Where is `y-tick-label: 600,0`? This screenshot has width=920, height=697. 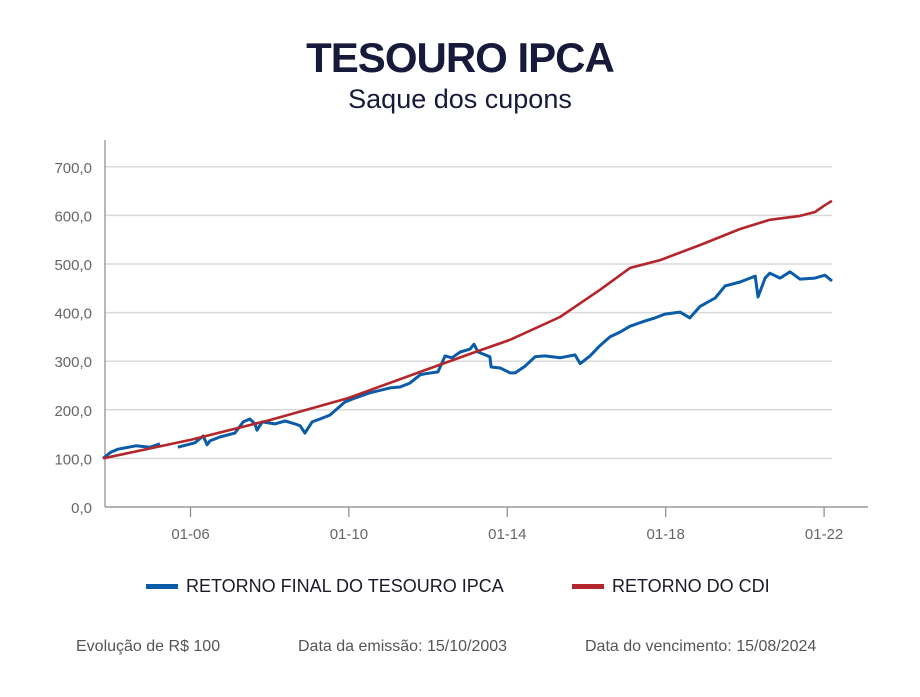 y-tick-label: 600,0 is located at coordinates (73, 216).